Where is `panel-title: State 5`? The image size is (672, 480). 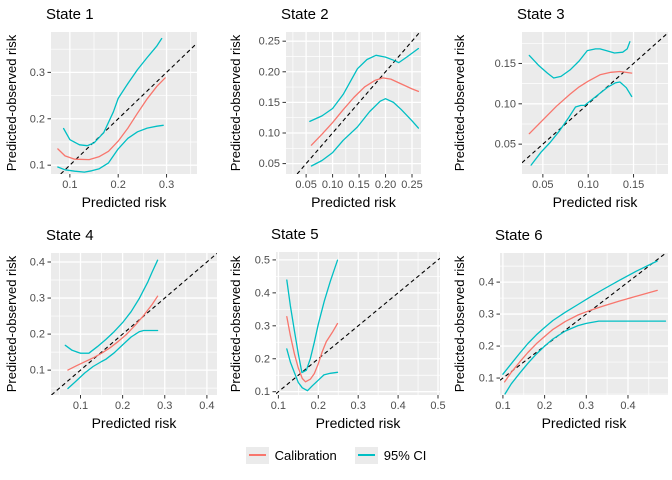 panel-title: State 5 is located at coordinates (295, 234).